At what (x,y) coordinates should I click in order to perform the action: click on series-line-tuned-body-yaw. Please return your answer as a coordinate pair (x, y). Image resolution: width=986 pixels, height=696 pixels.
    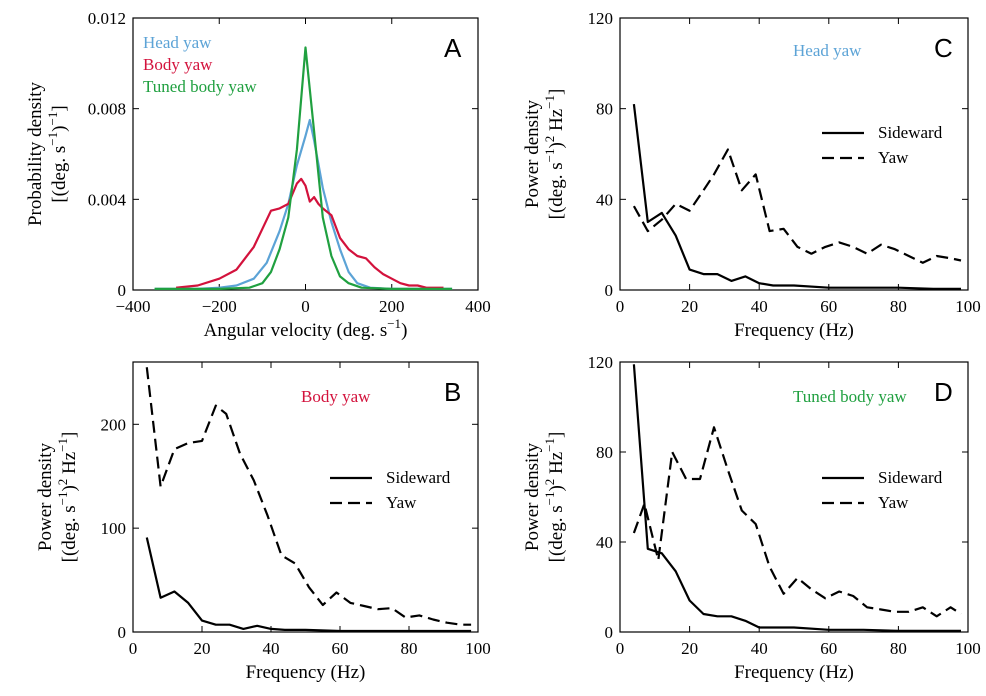
    Looking at the image, I should click on (303, 168).